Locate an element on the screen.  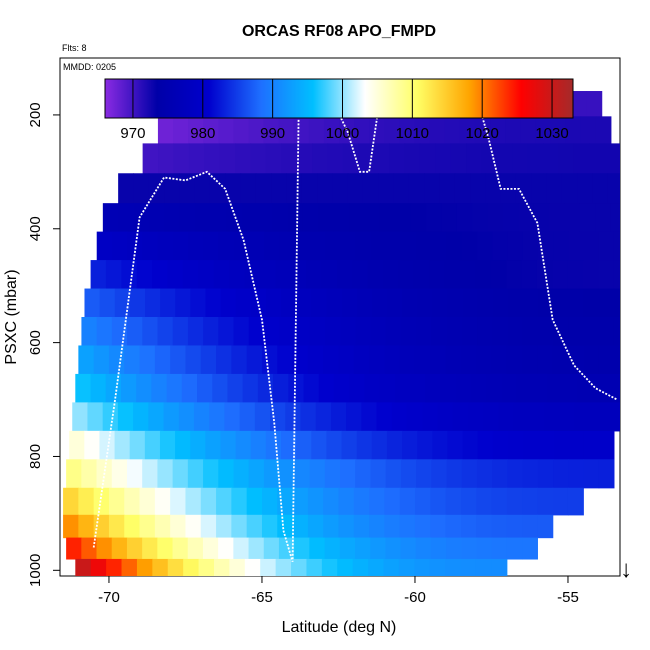
y-tick-label: 600 is located at coordinates (35, 342).